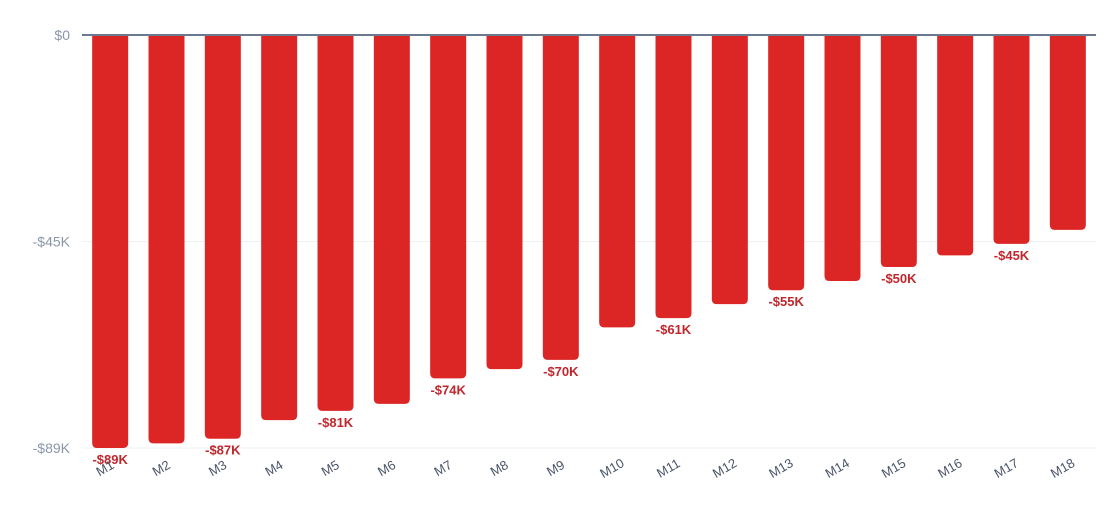 The image size is (1120, 531). Describe the element at coordinates (62, 35) in the screenshot. I see `y-tick-label: $0` at that location.